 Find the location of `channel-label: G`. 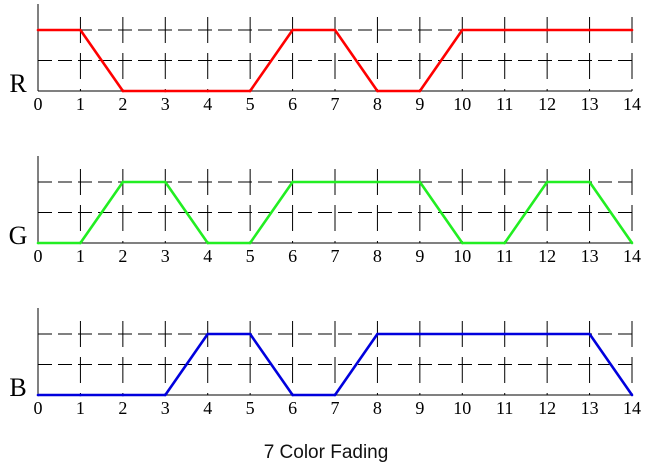

channel-label: G is located at coordinates (18, 235).